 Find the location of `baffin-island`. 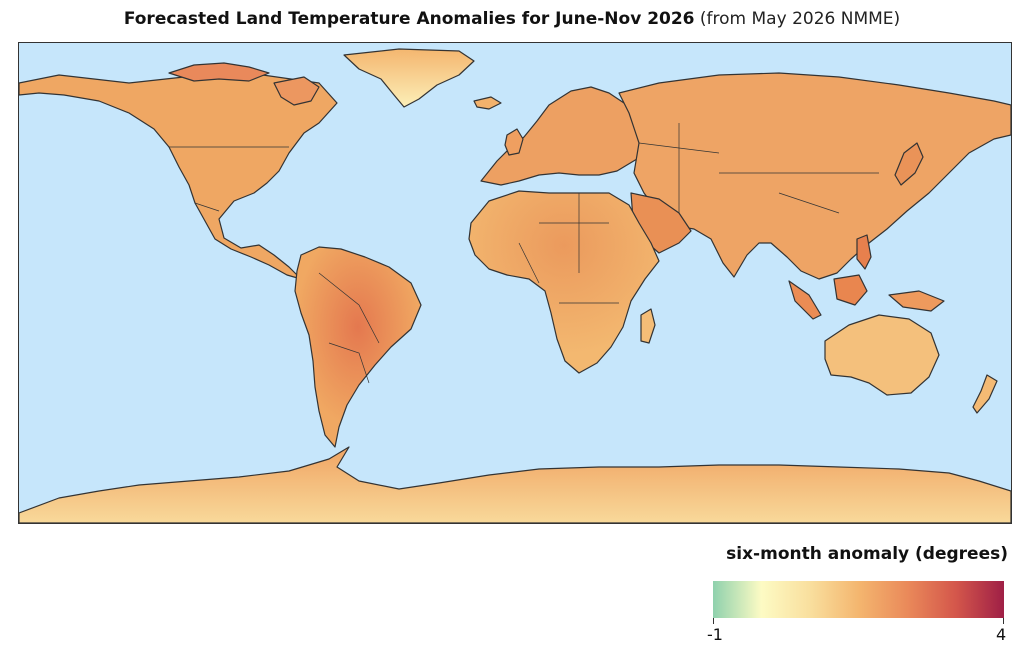

baffin-island is located at coordinates (296, 91).